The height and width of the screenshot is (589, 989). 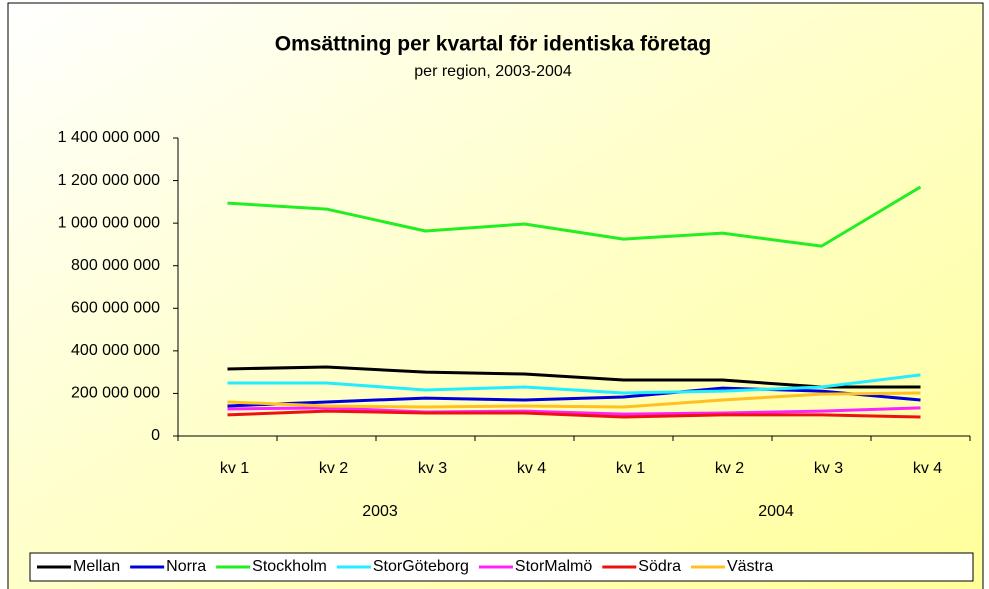 I want to click on legend-label: Mellan, so click(x=96, y=566).